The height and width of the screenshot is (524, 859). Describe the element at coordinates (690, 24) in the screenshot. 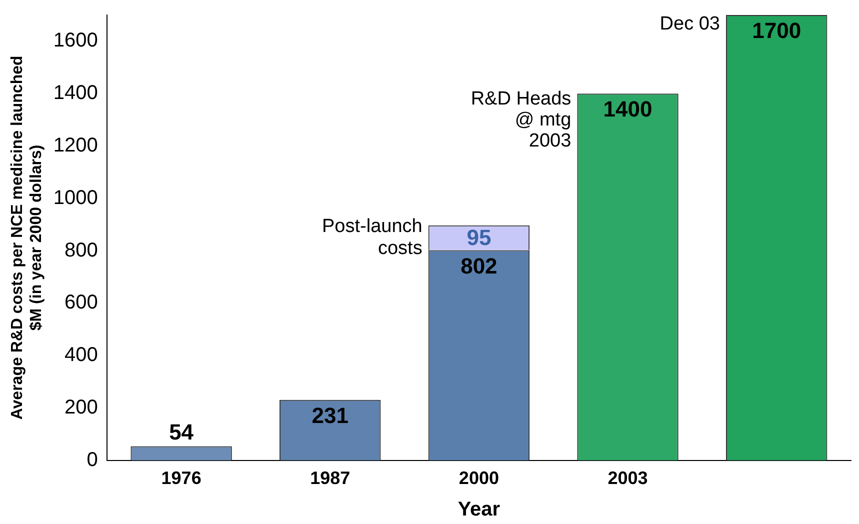

I see `annotation: Dec 03` at that location.